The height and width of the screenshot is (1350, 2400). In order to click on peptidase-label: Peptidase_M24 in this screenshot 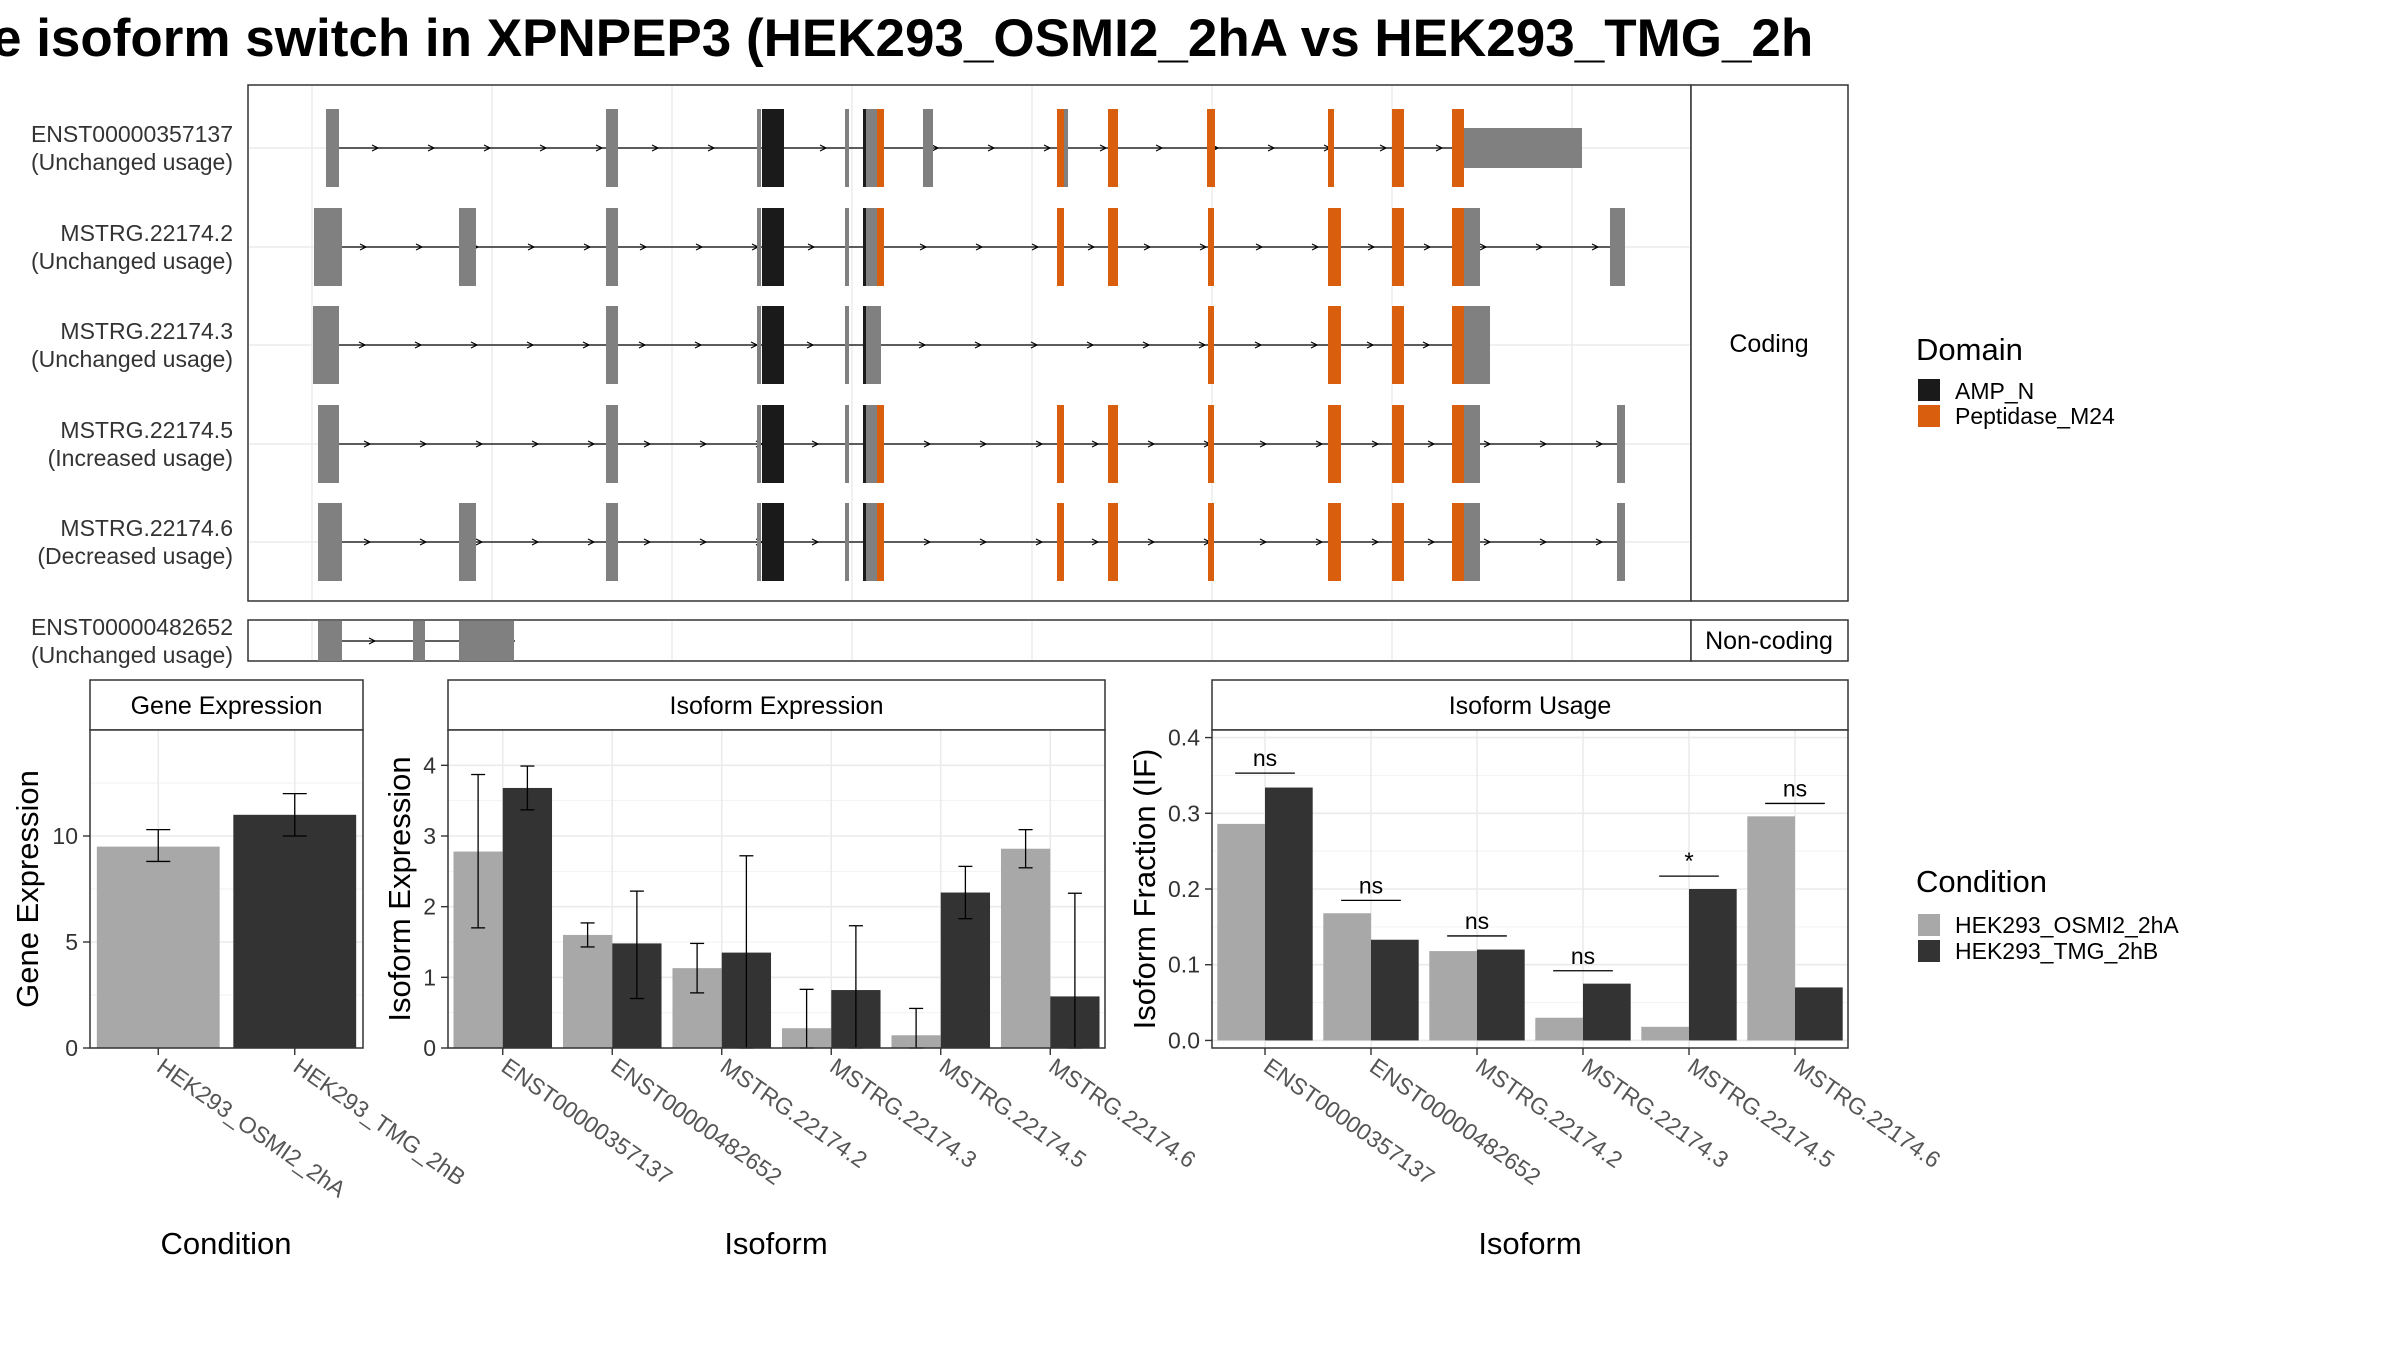, I will do `click(2035, 416)`.